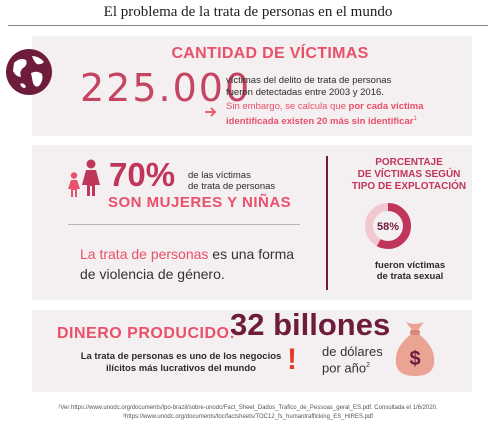 This screenshot has width=496, height=430. I want to click on donut-value-arc, so click(388, 226).